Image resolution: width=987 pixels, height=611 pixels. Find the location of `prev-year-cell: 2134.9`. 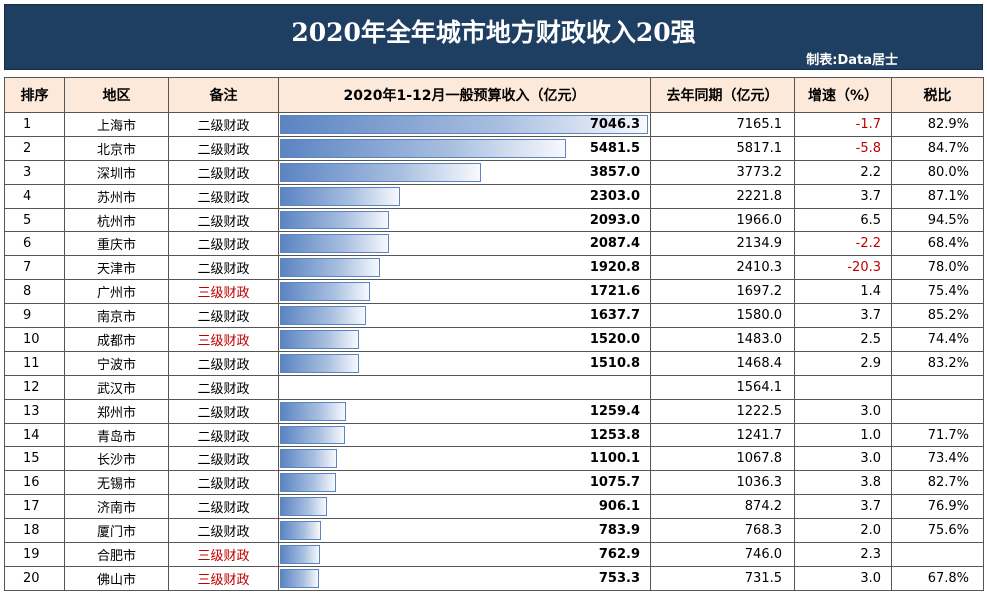

prev-year-cell: 2134.9 is located at coordinates (722, 244).